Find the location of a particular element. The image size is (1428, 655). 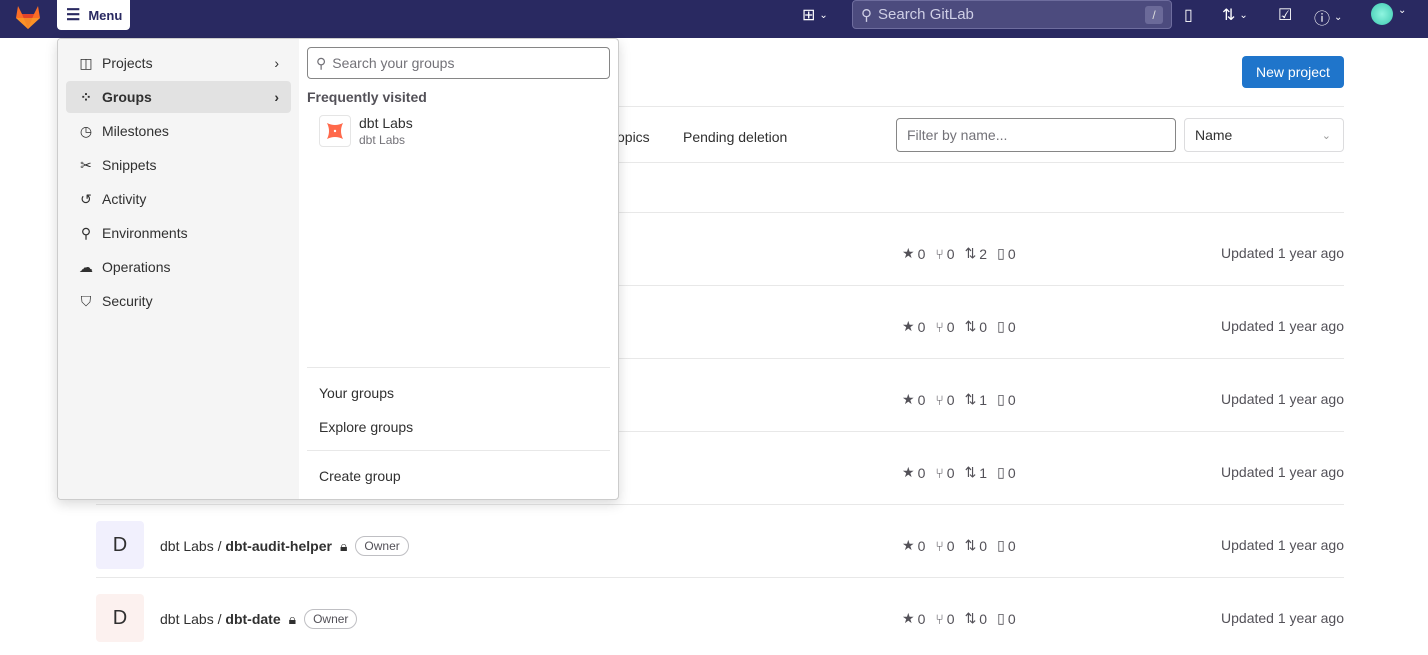

updated-time: Updated 1 year ago is located at coordinates (1282, 326).